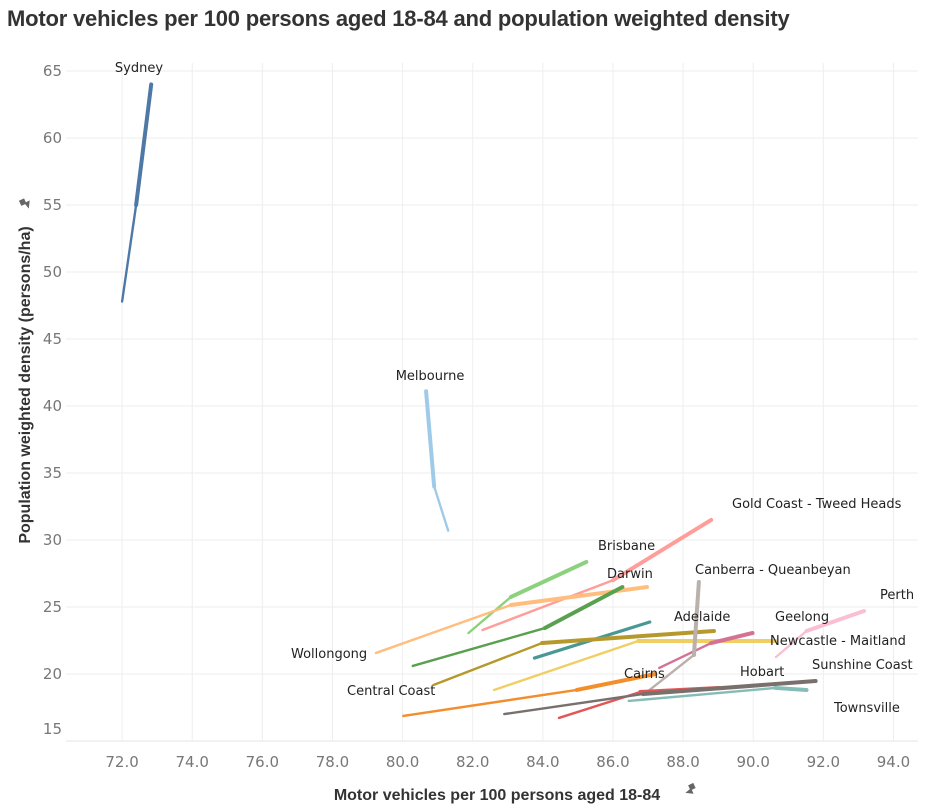 This screenshot has height=806, width=928. I want to click on y-tick-label: 30, so click(52, 540).